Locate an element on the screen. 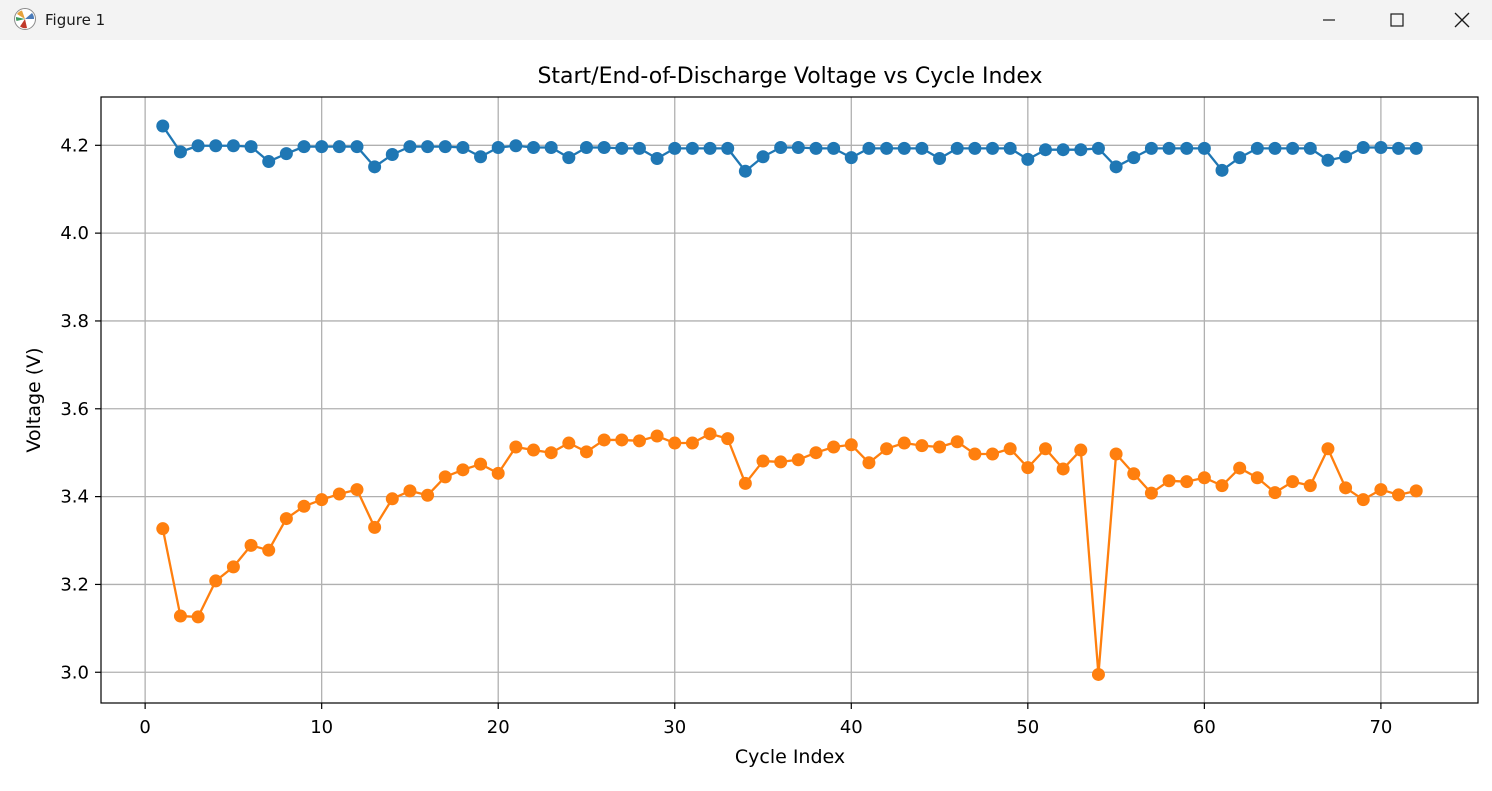  x-tick-label: 50 is located at coordinates (1027, 727).